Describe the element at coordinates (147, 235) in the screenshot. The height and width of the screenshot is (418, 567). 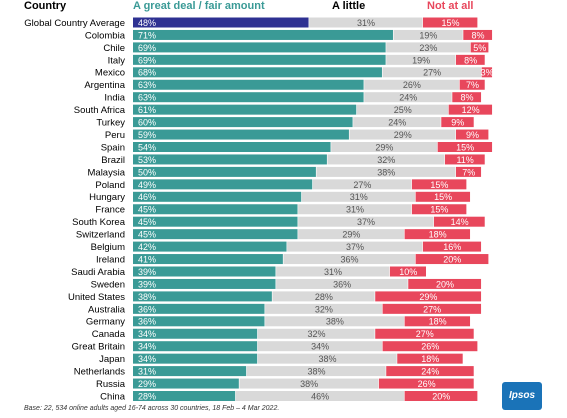
I see `data-label-switzerland-series-1: 45%` at that location.